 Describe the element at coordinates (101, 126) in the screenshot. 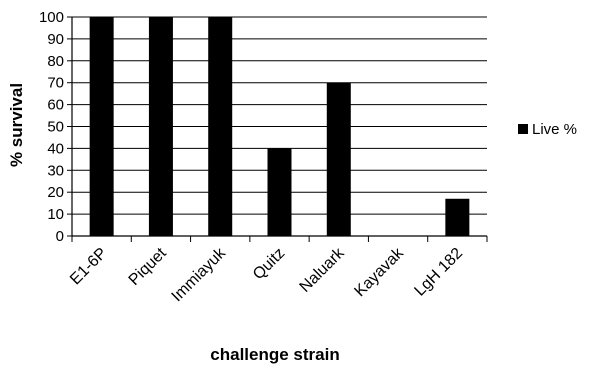

I see `bar-e1-6p` at that location.